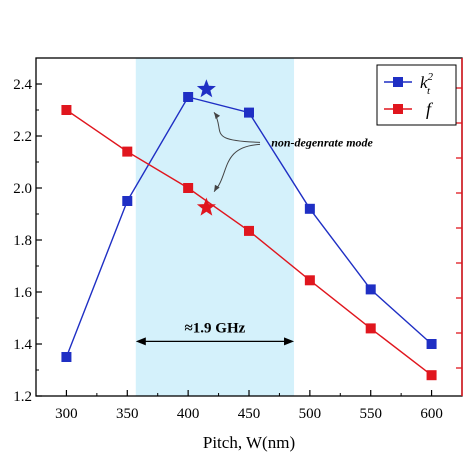 The height and width of the screenshot is (474, 474). Describe the element at coordinates (427, 84) in the screenshot. I see `legend-label-kt2: k2 t` at that location.